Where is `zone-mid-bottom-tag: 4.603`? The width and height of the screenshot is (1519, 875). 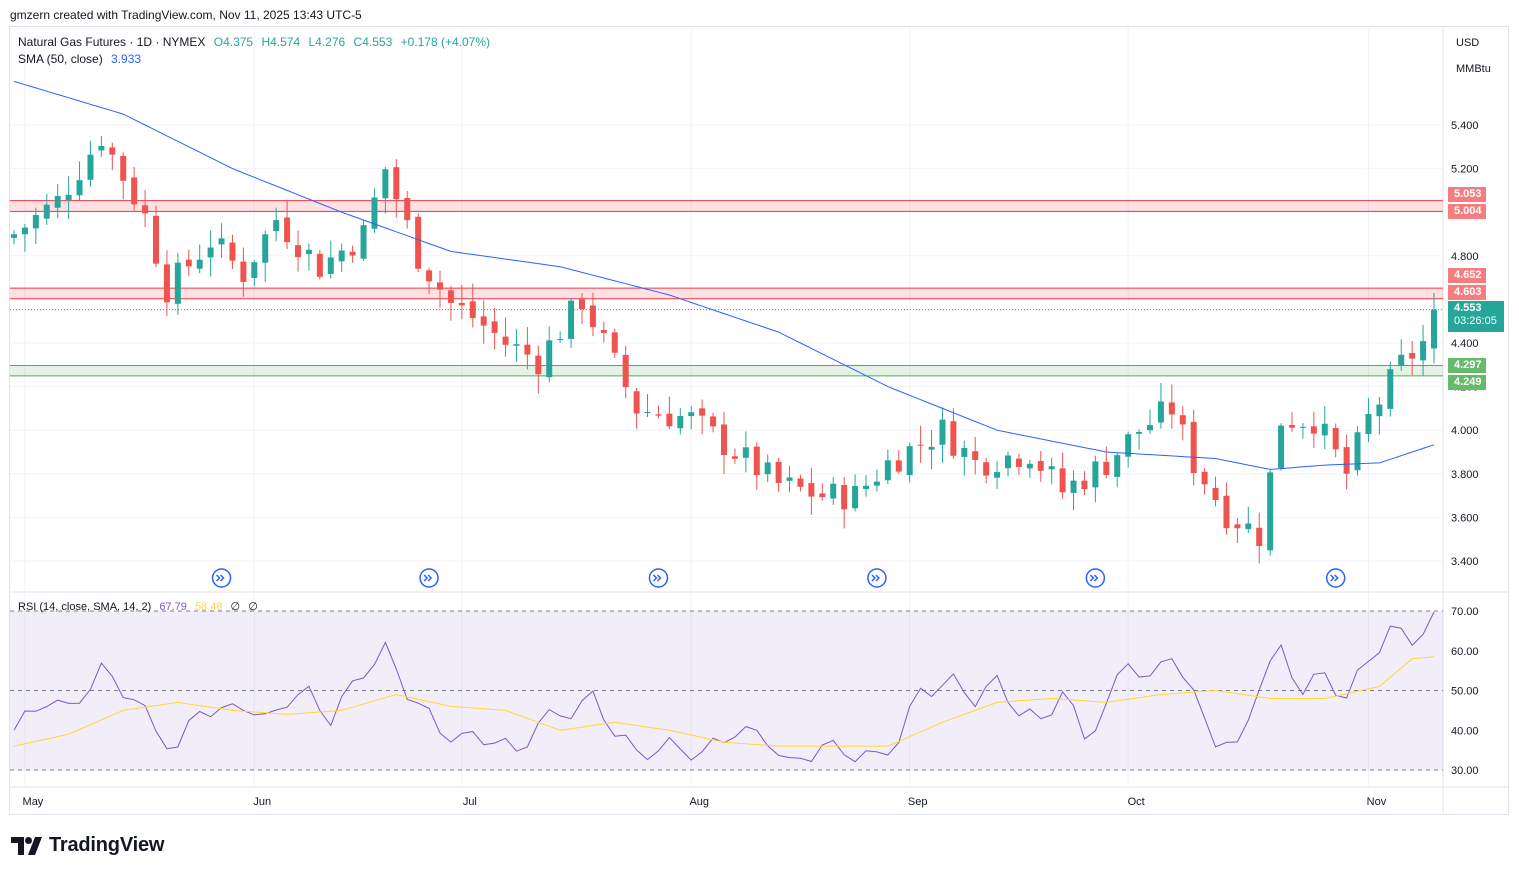 zone-mid-bottom-tag: 4.603 is located at coordinates (1467, 292).